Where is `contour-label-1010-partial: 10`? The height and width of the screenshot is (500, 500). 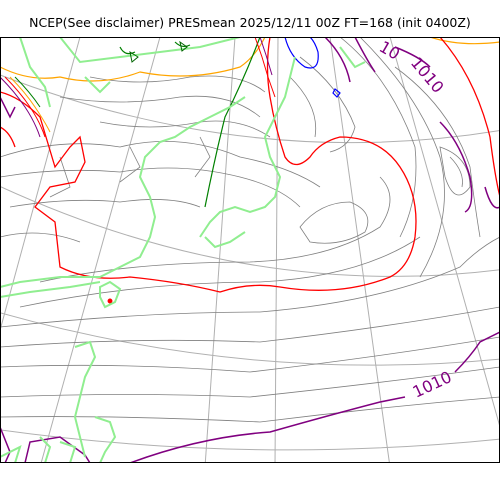 contour-label-1010-partial: 10 is located at coordinates (389, 50).